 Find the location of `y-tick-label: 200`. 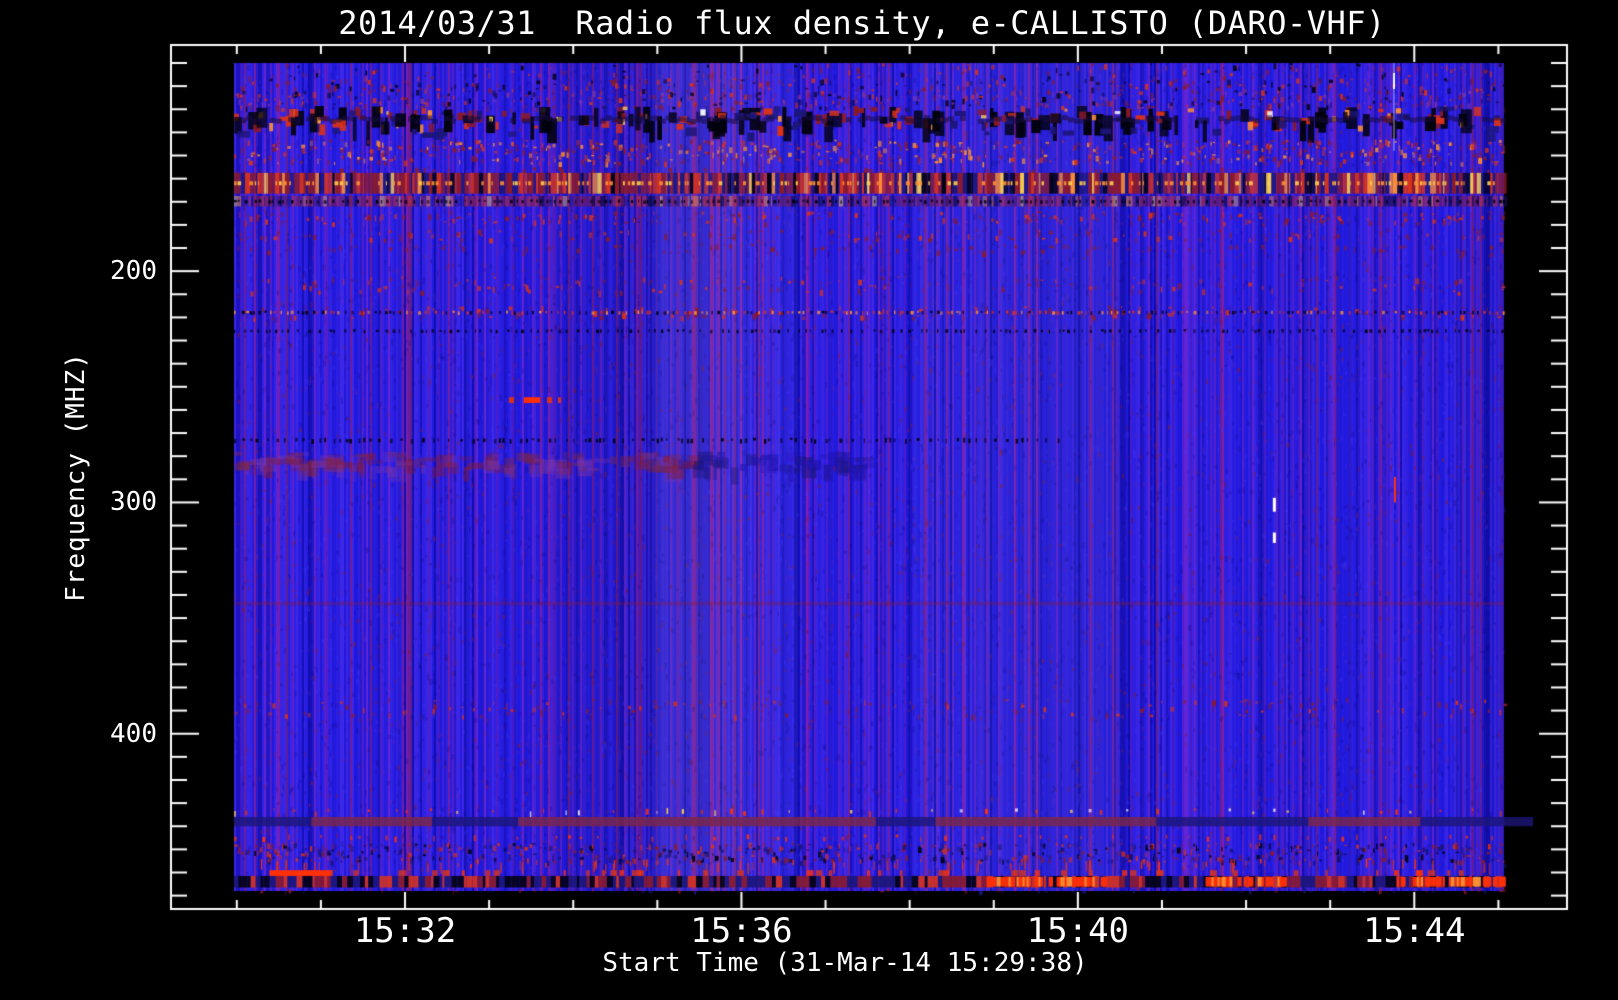

y-tick-label: 200 is located at coordinates (133, 271).